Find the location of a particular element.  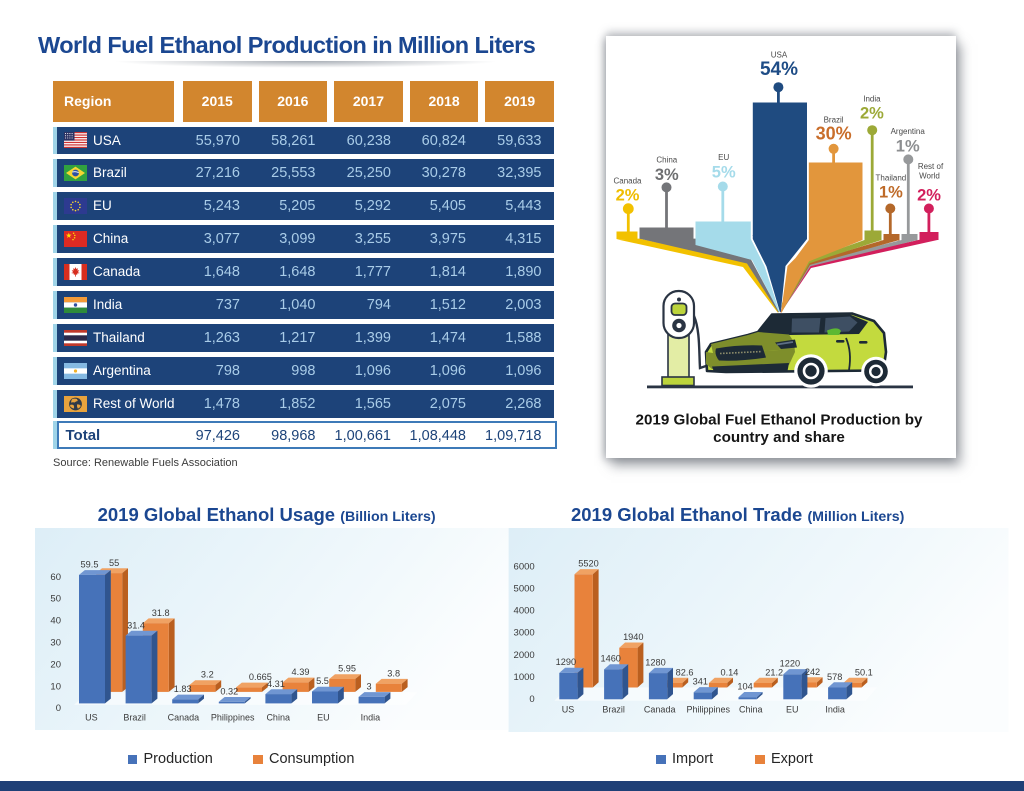

svg-text: 3 is located at coordinates (369, 687).